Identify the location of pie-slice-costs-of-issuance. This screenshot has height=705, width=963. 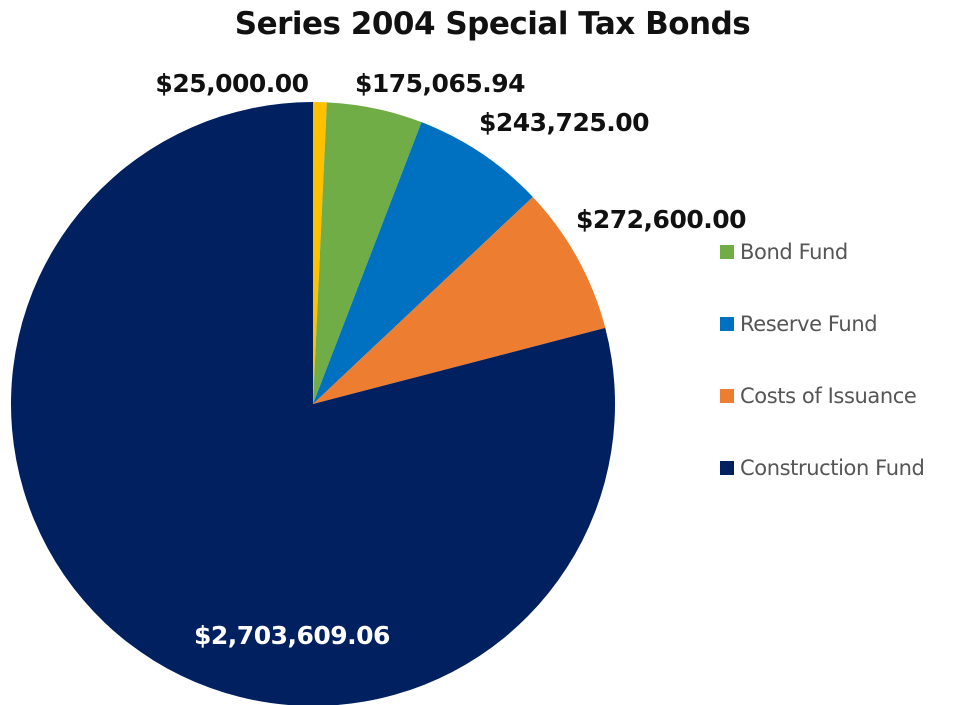
(459, 300).